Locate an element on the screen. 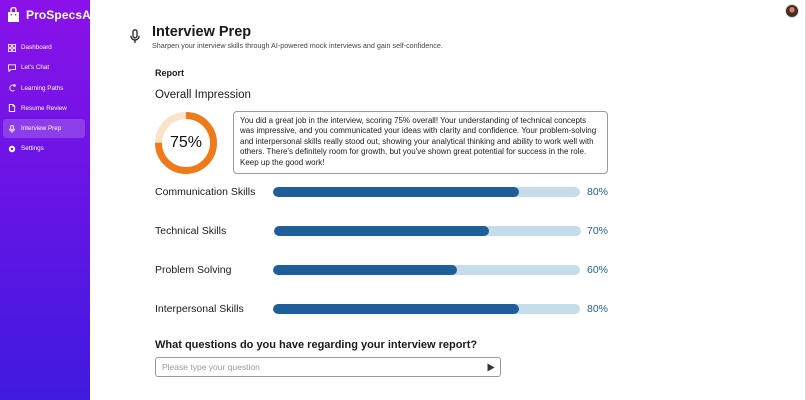 The width and height of the screenshot is (806, 400). gear-icon is located at coordinates (12, 149).